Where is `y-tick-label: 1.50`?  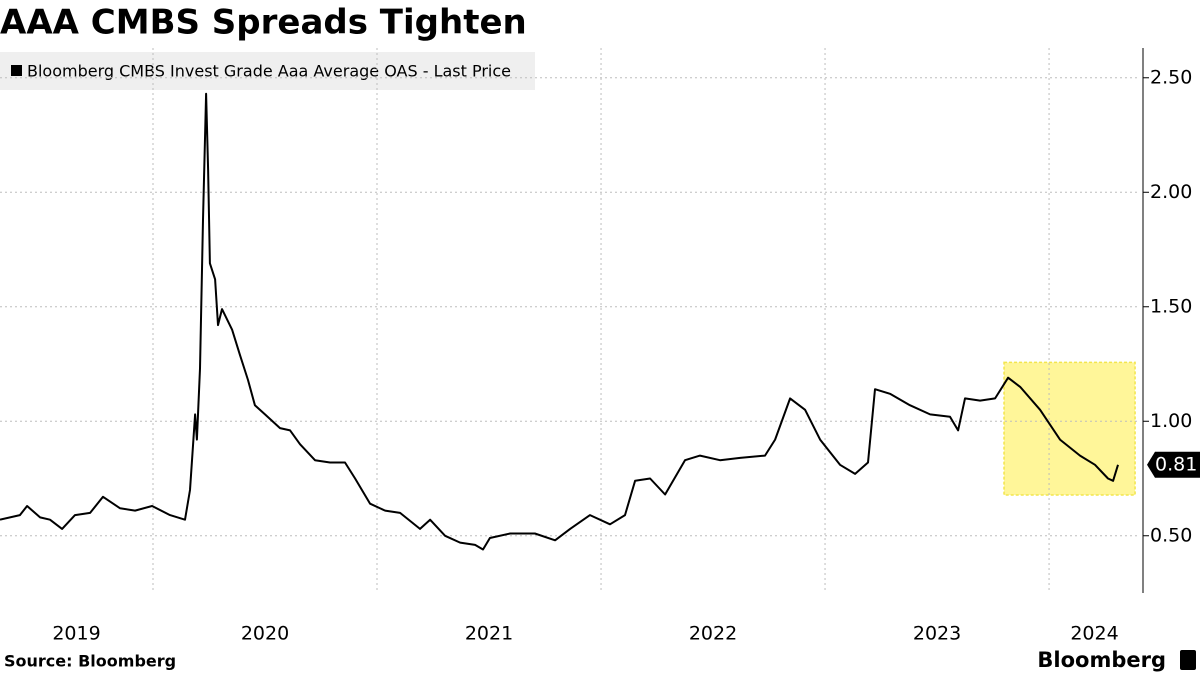
y-tick-label: 1.50 is located at coordinates (1171, 306).